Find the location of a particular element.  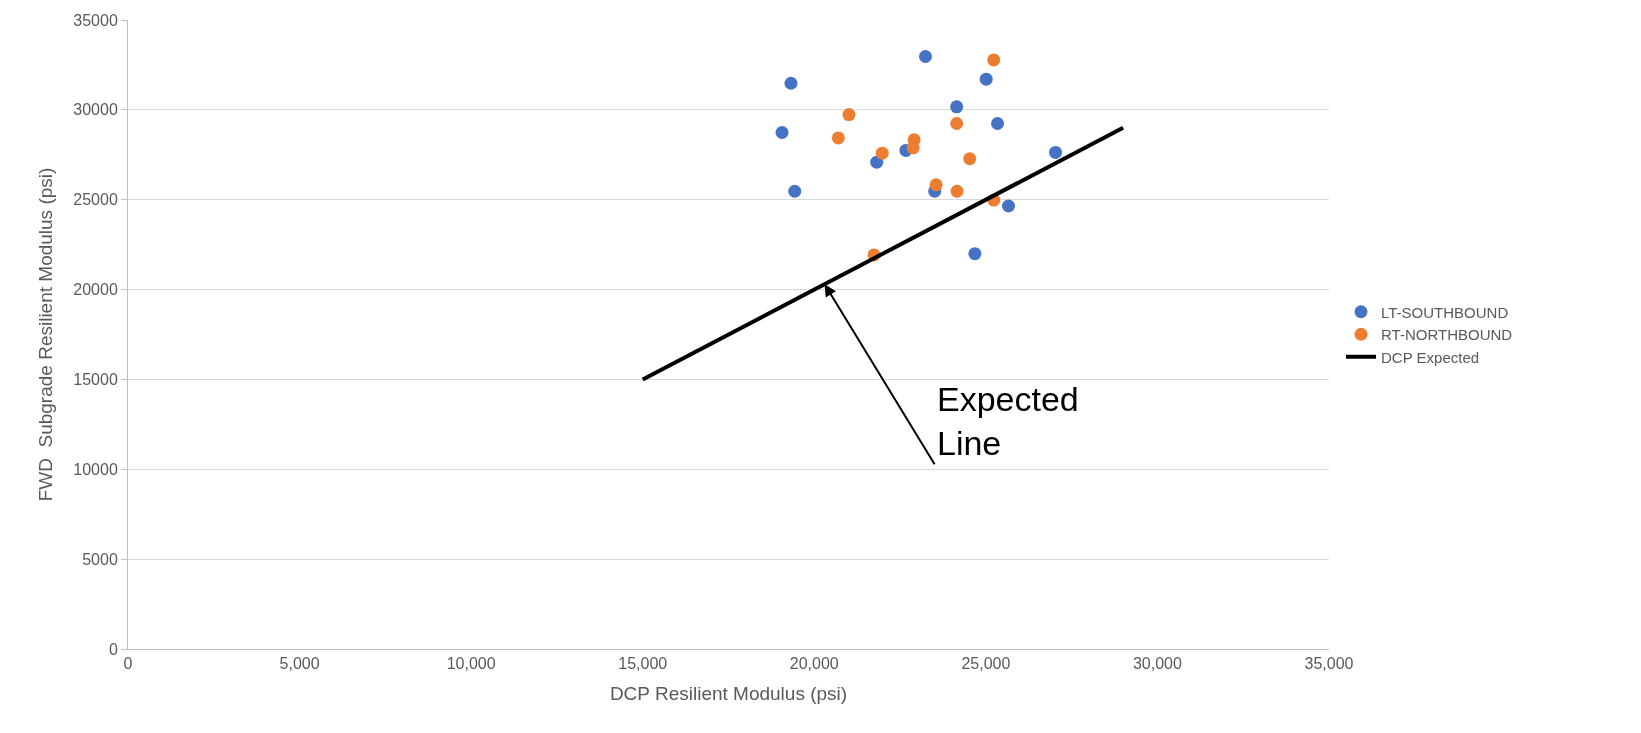

y-tick-label: 10000 is located at coordinates (95, 469).